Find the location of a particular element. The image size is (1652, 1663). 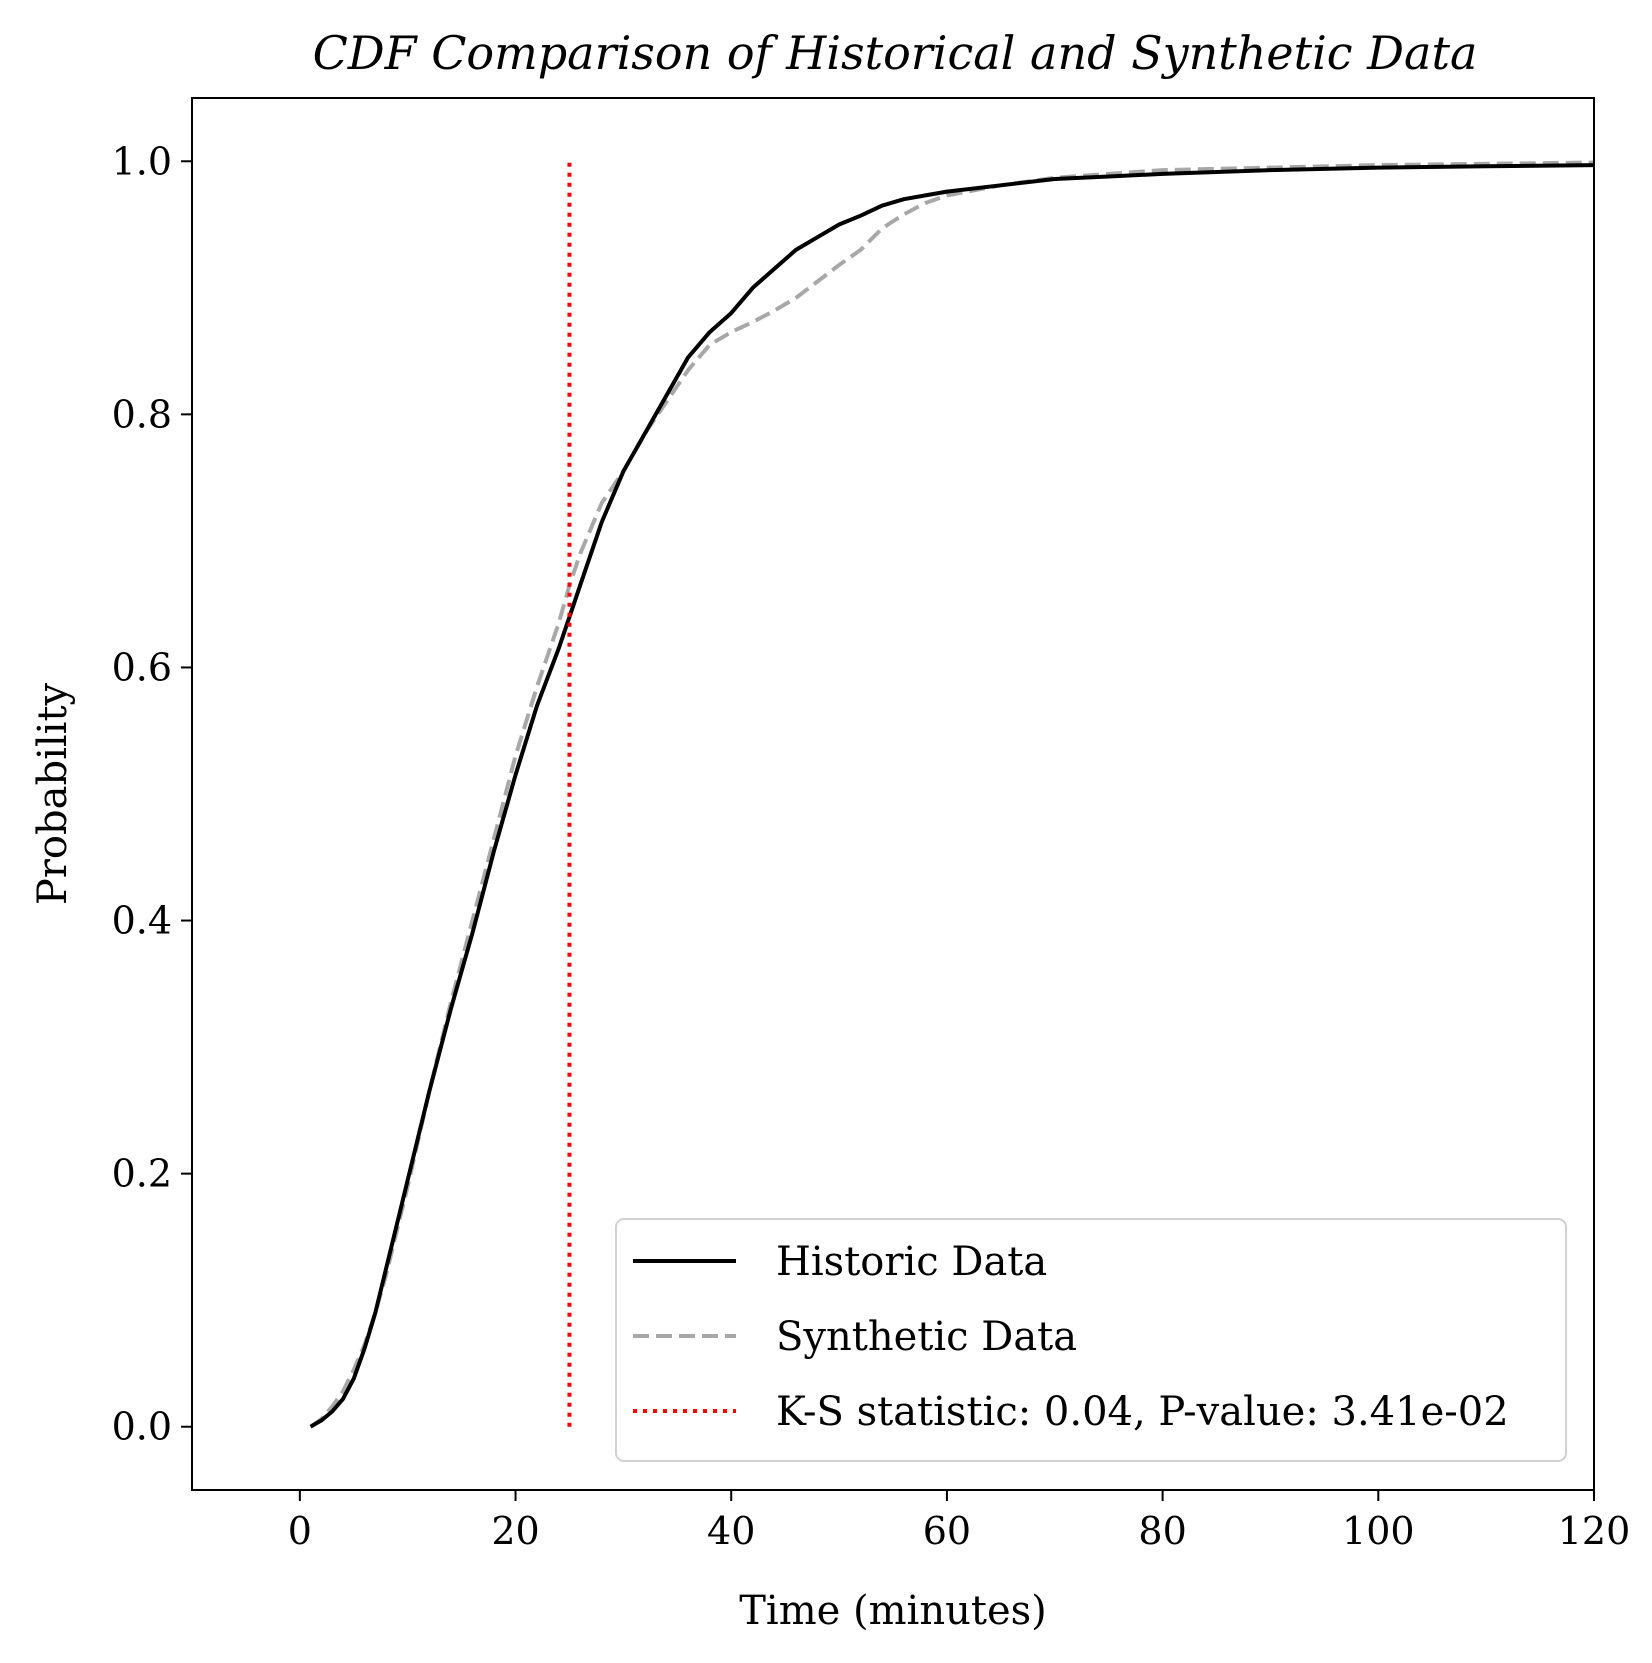

x-axis: 0 20 40 60 80 100 120 is located at coordinates (959, 1521).